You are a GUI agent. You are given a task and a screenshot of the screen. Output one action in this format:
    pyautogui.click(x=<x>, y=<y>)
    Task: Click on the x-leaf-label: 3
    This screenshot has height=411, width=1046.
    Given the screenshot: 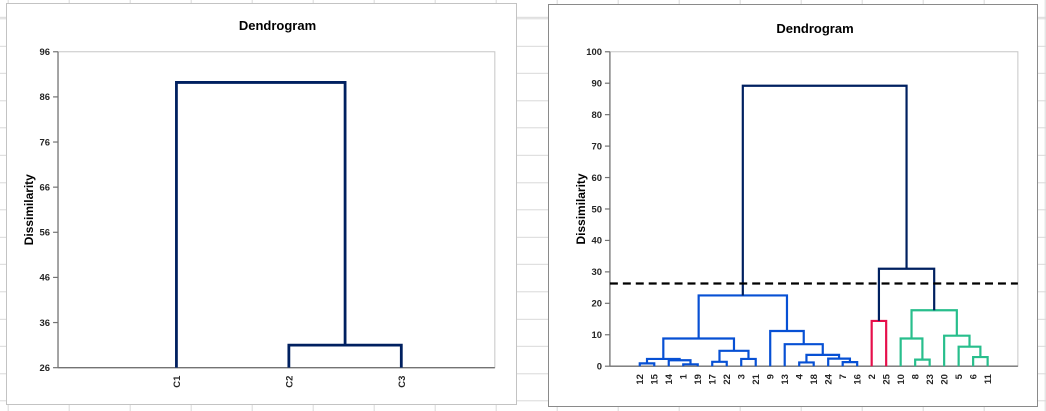 What is the action you would take?
    pyautogui.click(x=742, y=376)
    